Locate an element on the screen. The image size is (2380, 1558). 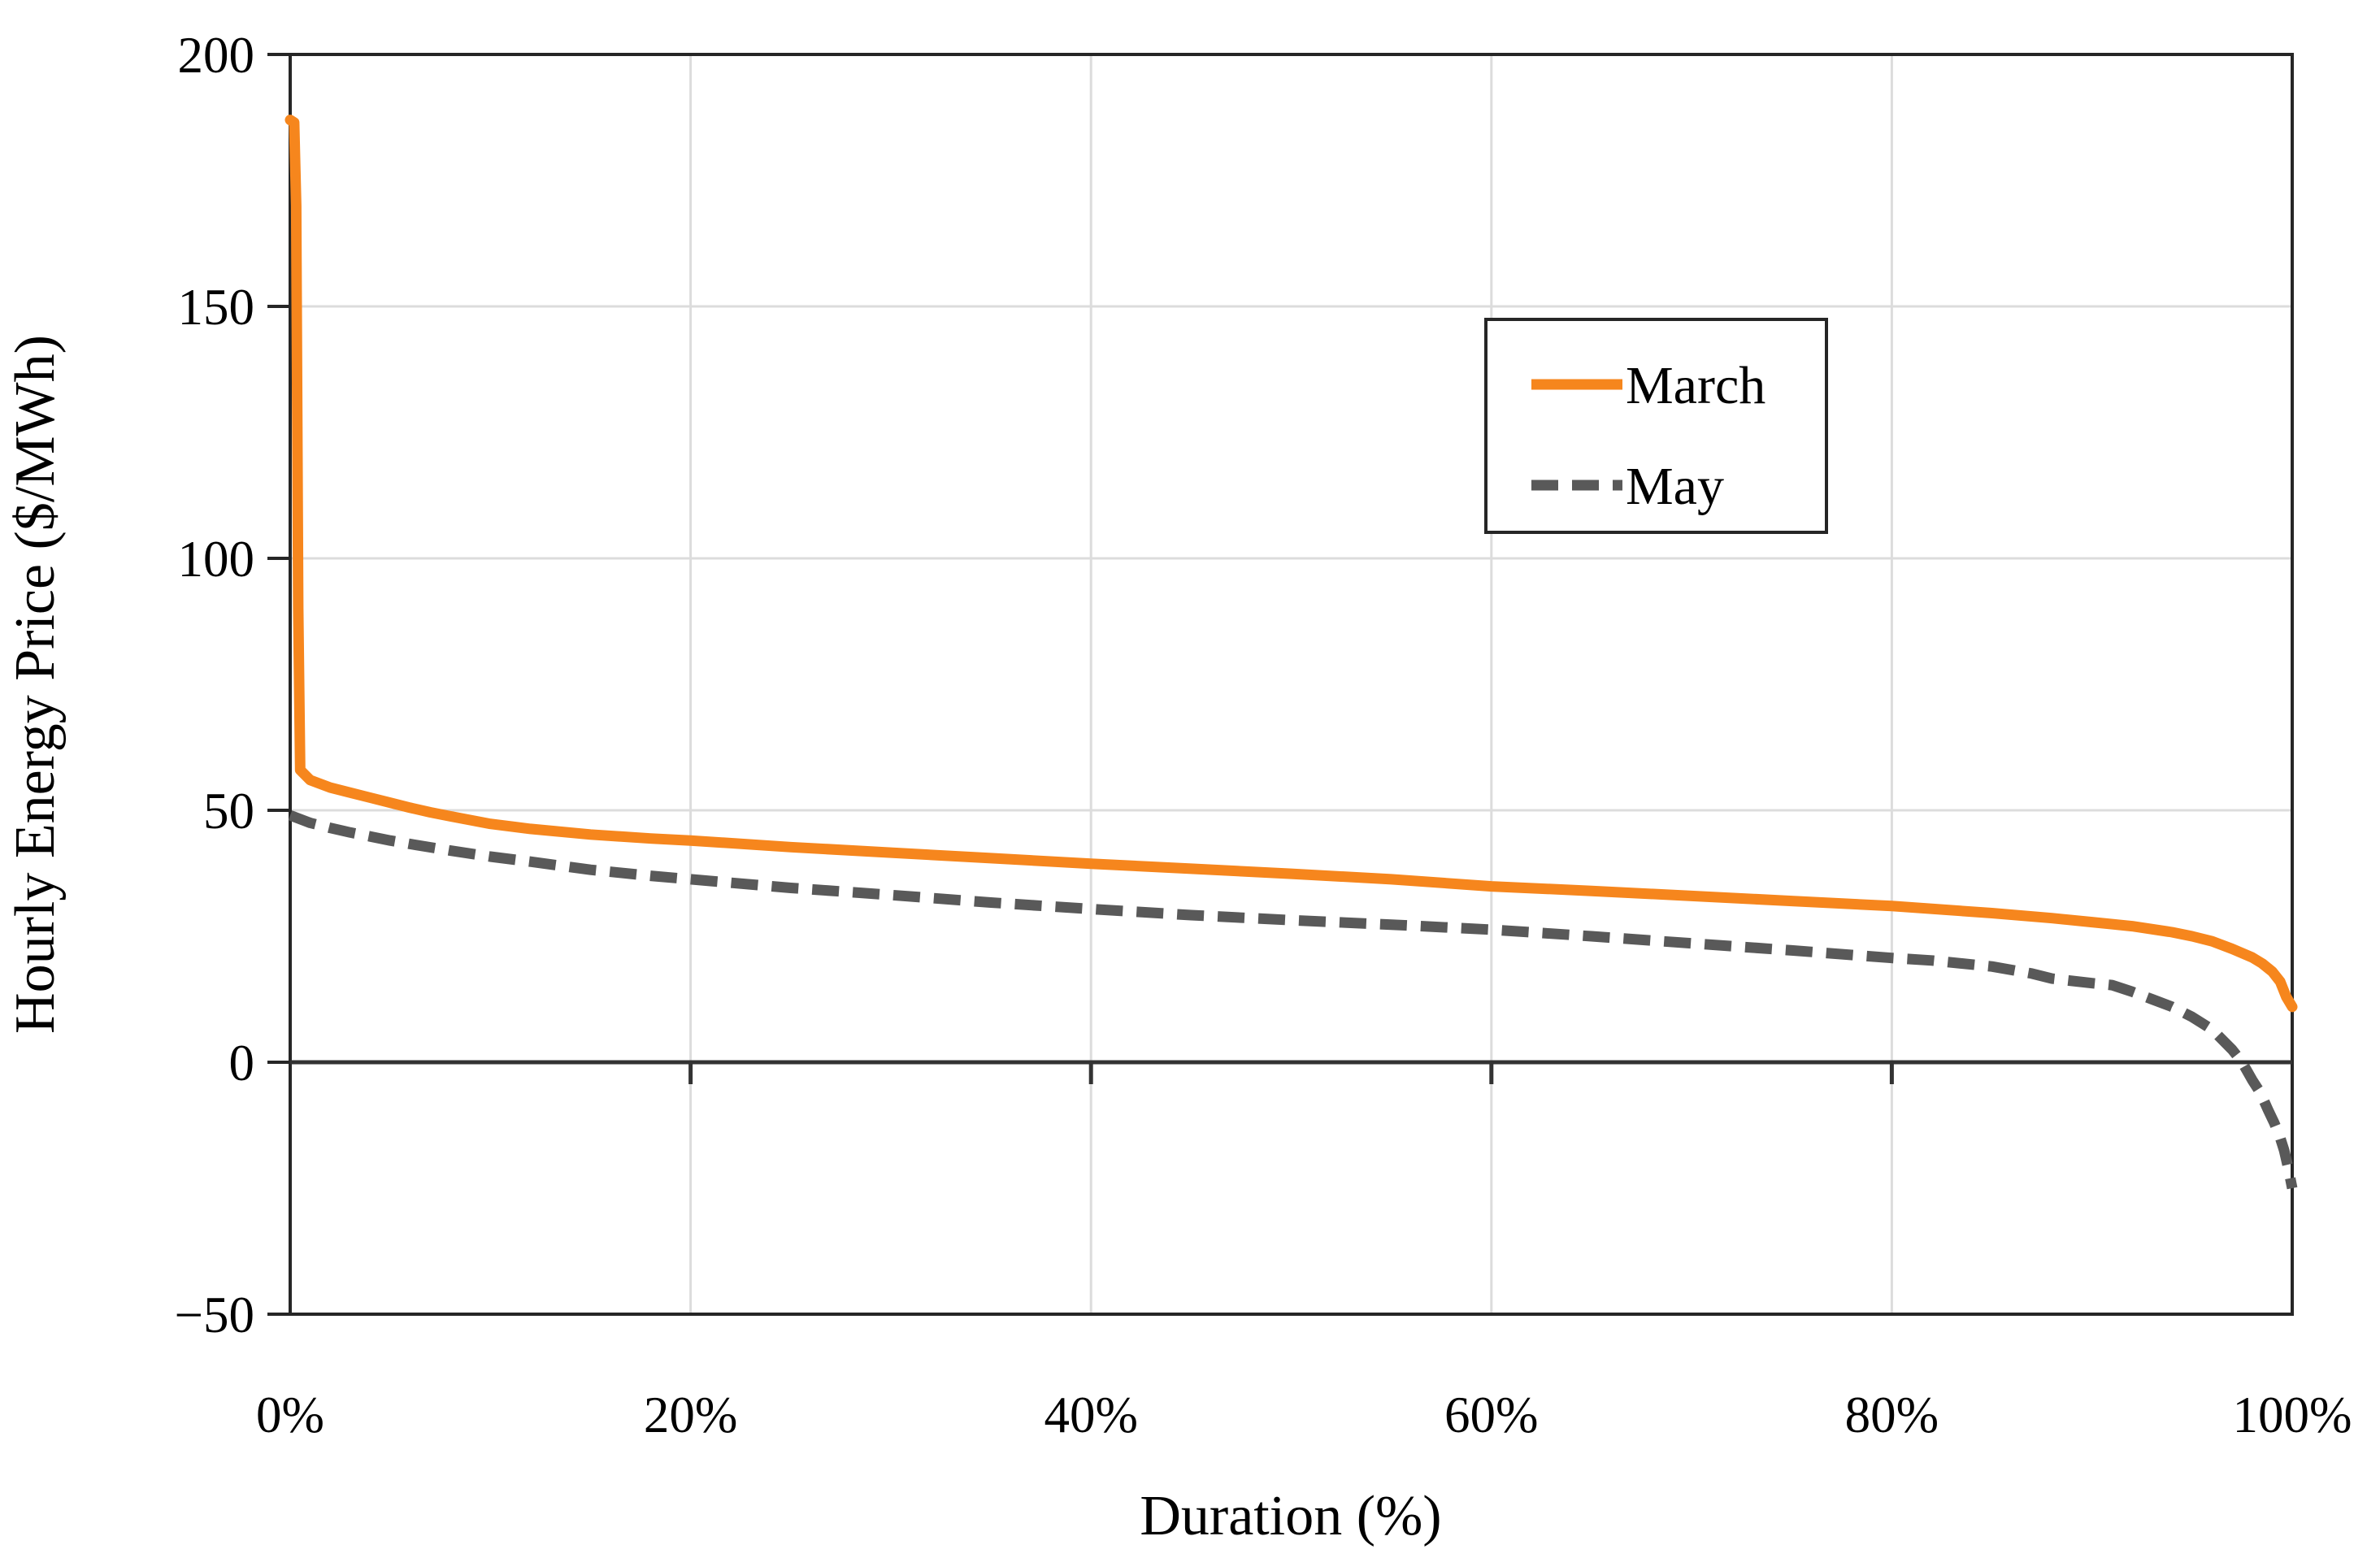
y-tick-label: 150 is located at coordinates (216, 307).